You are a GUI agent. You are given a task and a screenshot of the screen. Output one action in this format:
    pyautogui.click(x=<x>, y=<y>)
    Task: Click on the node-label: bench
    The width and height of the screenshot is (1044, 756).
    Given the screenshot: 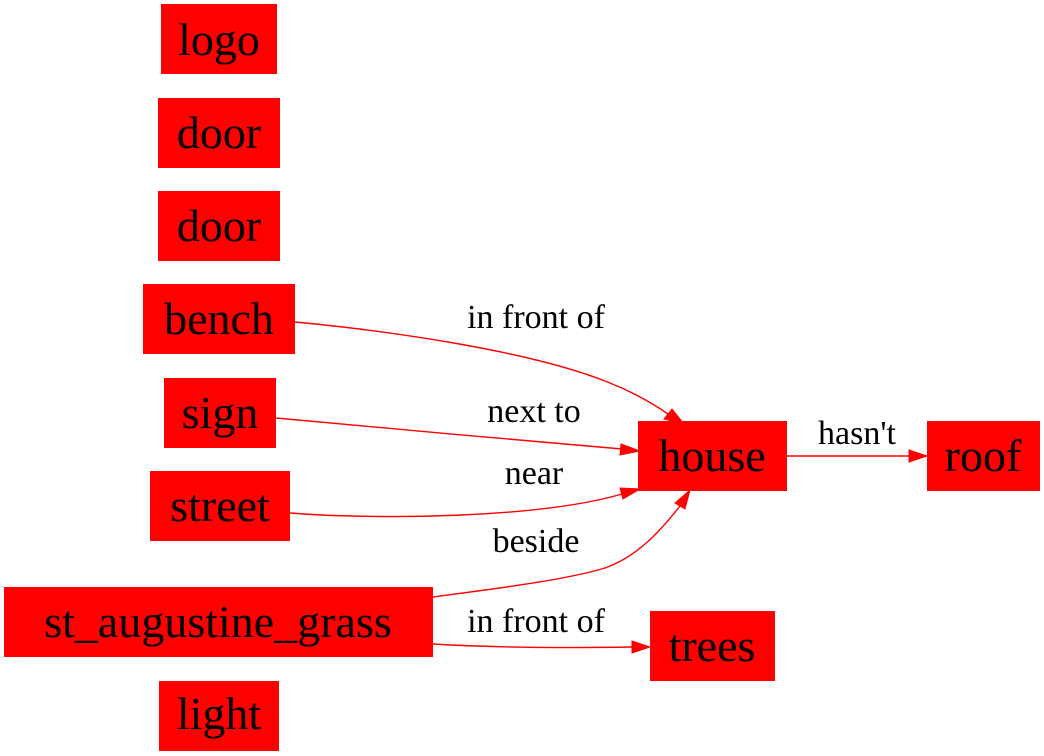 What is the action you would take?
    pyautogui.click(x=219, y=318)
    